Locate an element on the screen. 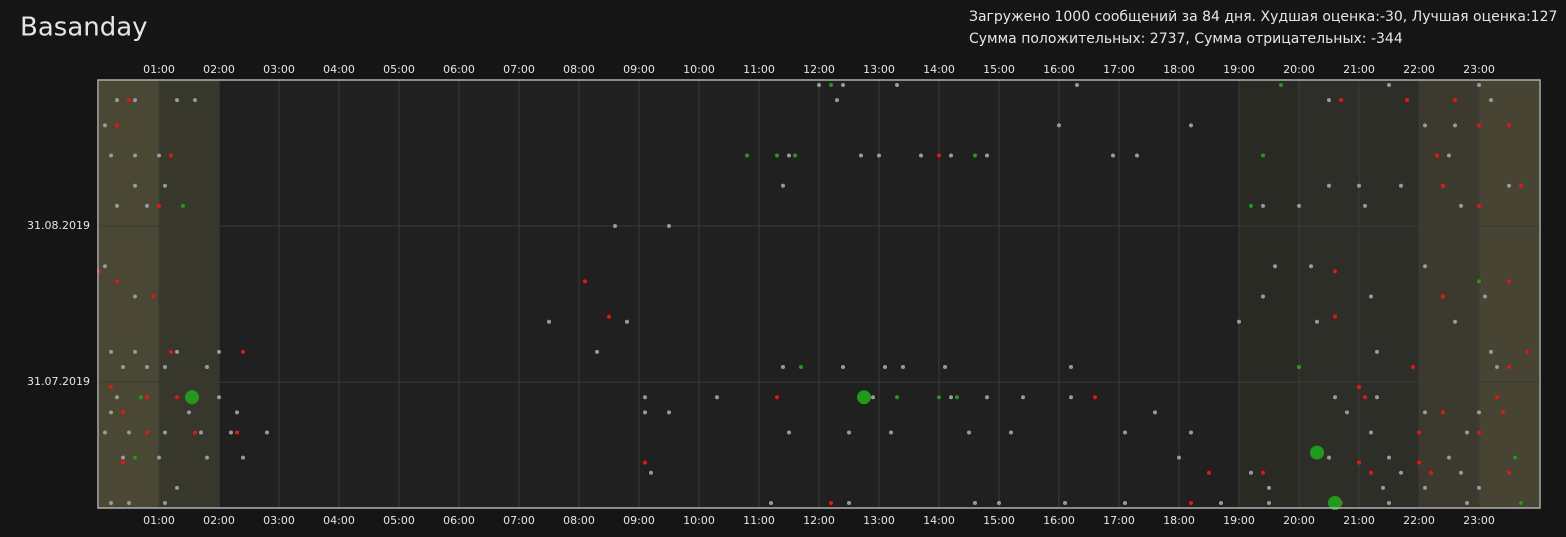  x-tick-label: 07:00 is located at coordinates (519, 69).